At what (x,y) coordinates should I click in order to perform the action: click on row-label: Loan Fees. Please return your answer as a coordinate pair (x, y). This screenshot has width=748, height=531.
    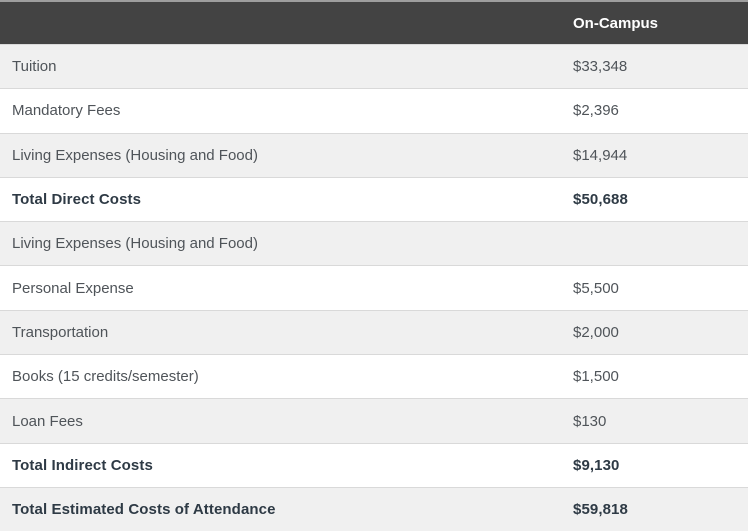
    Looking at the image, I should click on (47, 421).